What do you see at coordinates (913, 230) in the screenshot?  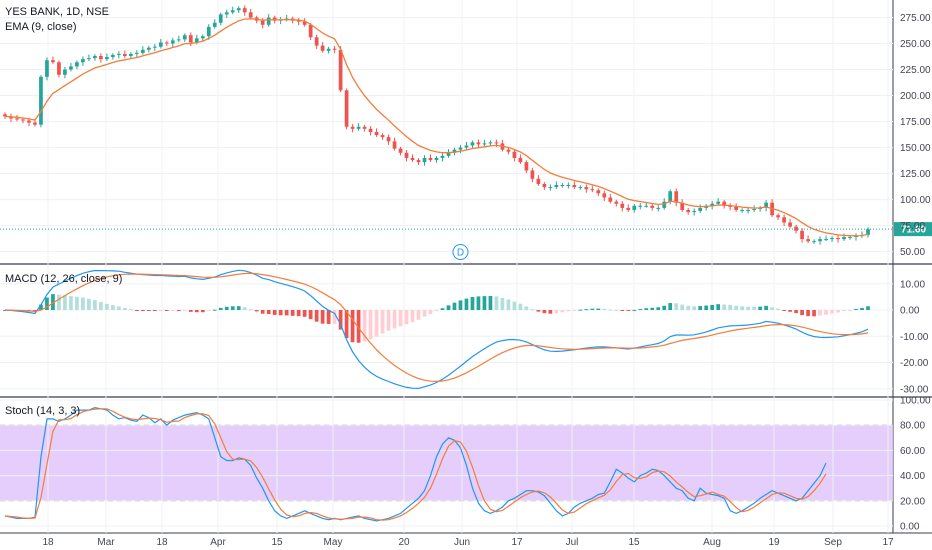 I see `last-price-value: 71.60` at bounding box center [913, 230].